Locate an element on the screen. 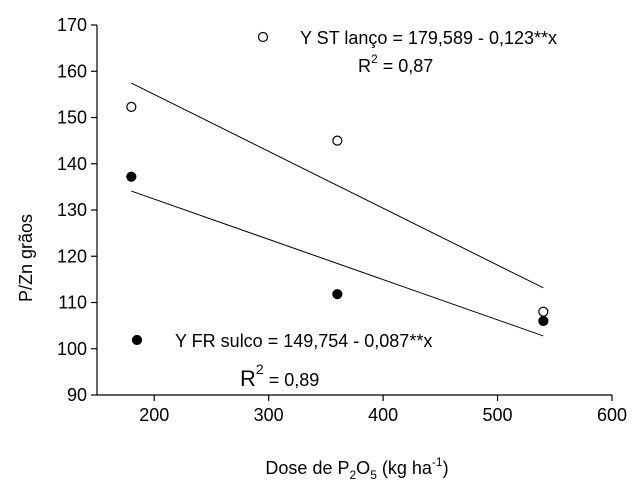 This screenshot has height=480, width=636. equation-fr-sulco: Y FR sulco = 149,754 - 0,087**x is located at coordinates (303, 341).